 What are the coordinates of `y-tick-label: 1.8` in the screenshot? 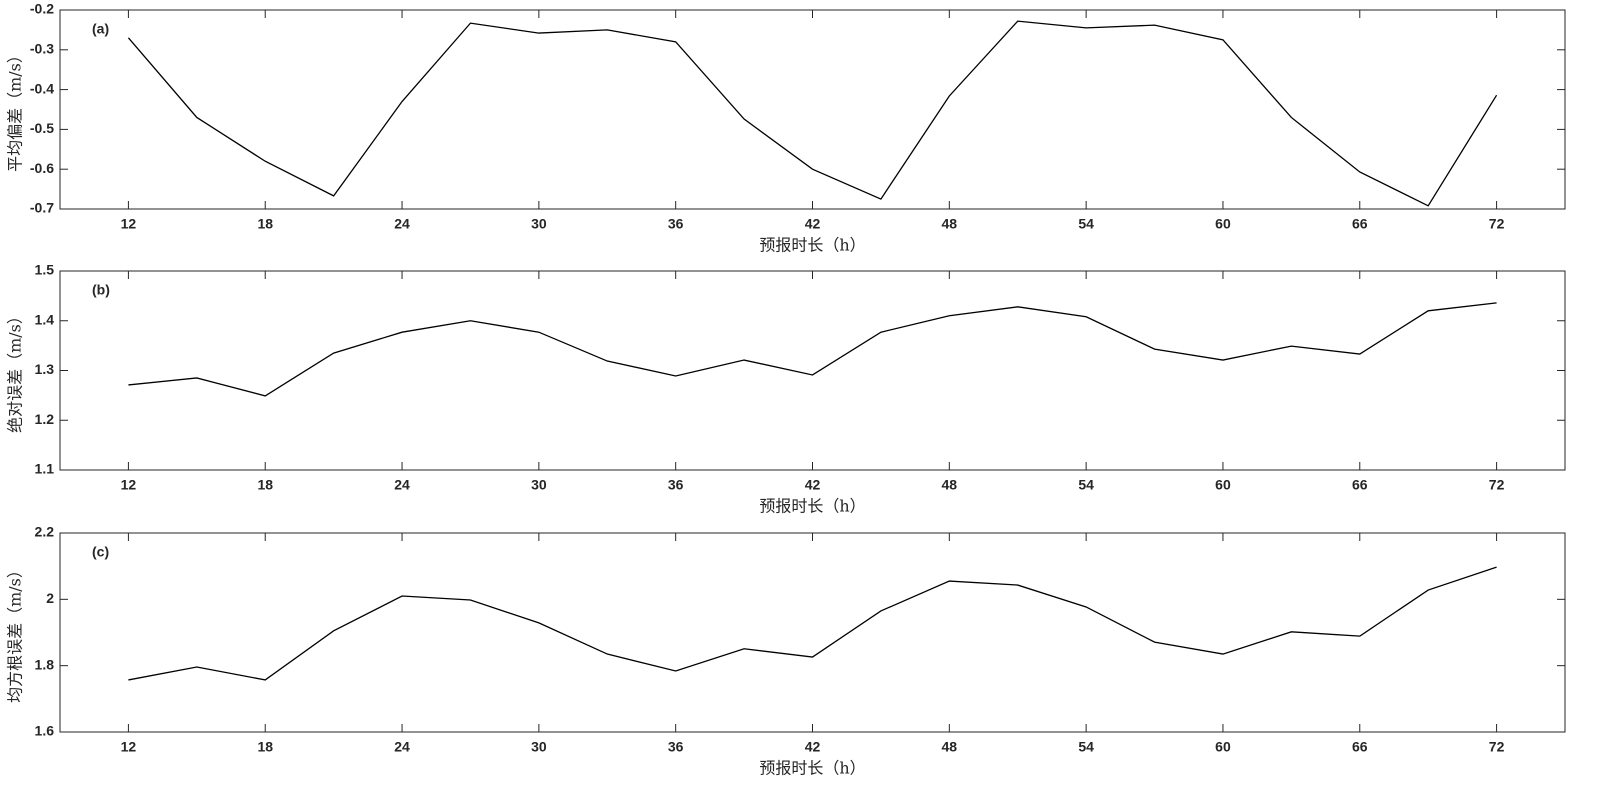 It's located at (45, 664).